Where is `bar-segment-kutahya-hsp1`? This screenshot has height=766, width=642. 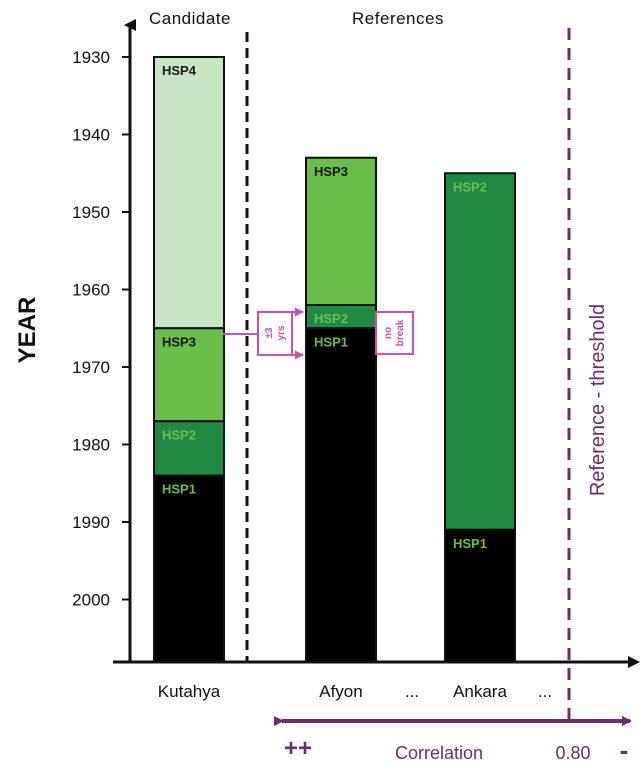
bar-segment-kutahya-hsp1 is located at coordinates (189, 568).